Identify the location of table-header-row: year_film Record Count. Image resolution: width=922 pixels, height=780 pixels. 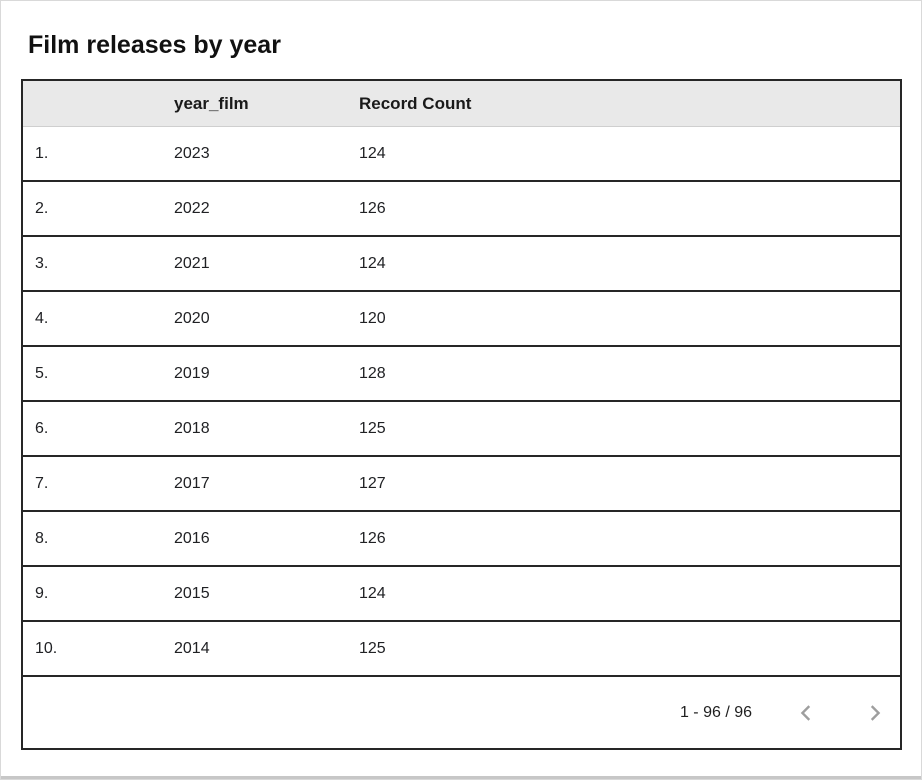
(461, 104).